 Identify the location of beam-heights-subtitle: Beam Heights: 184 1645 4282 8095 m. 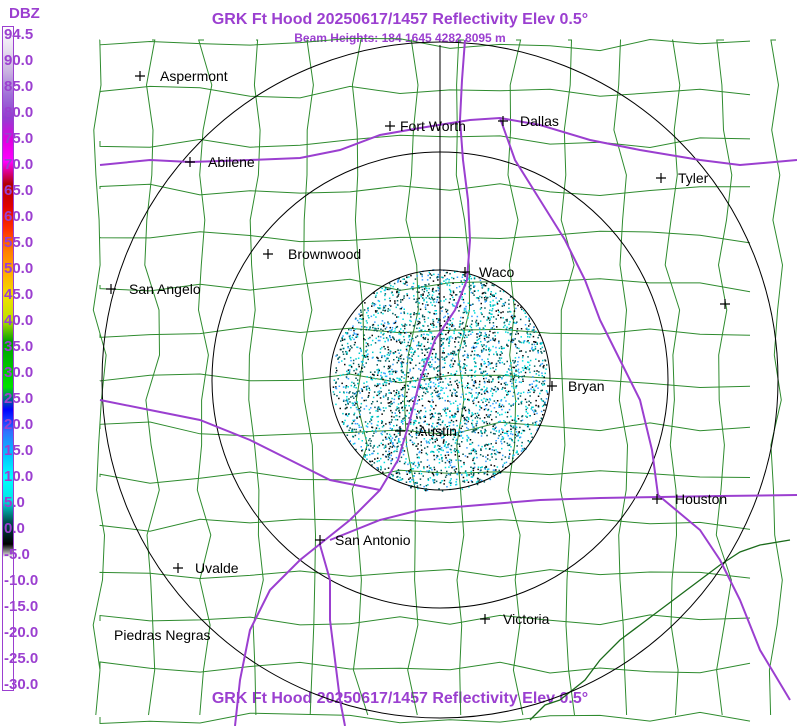
(400, 38).